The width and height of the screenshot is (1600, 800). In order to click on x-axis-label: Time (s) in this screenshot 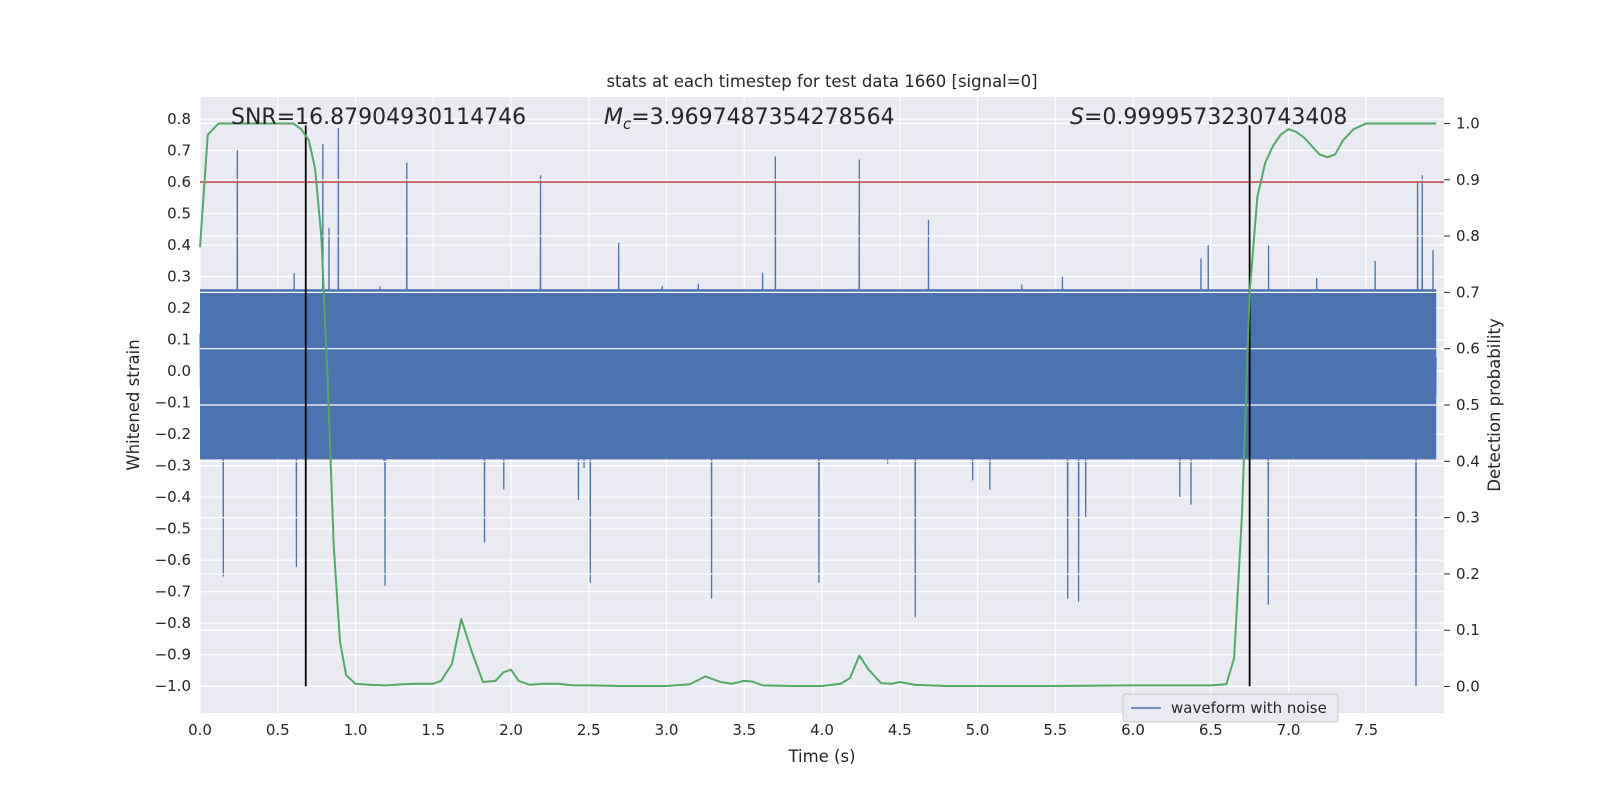, I will do `click(821, 756)`.